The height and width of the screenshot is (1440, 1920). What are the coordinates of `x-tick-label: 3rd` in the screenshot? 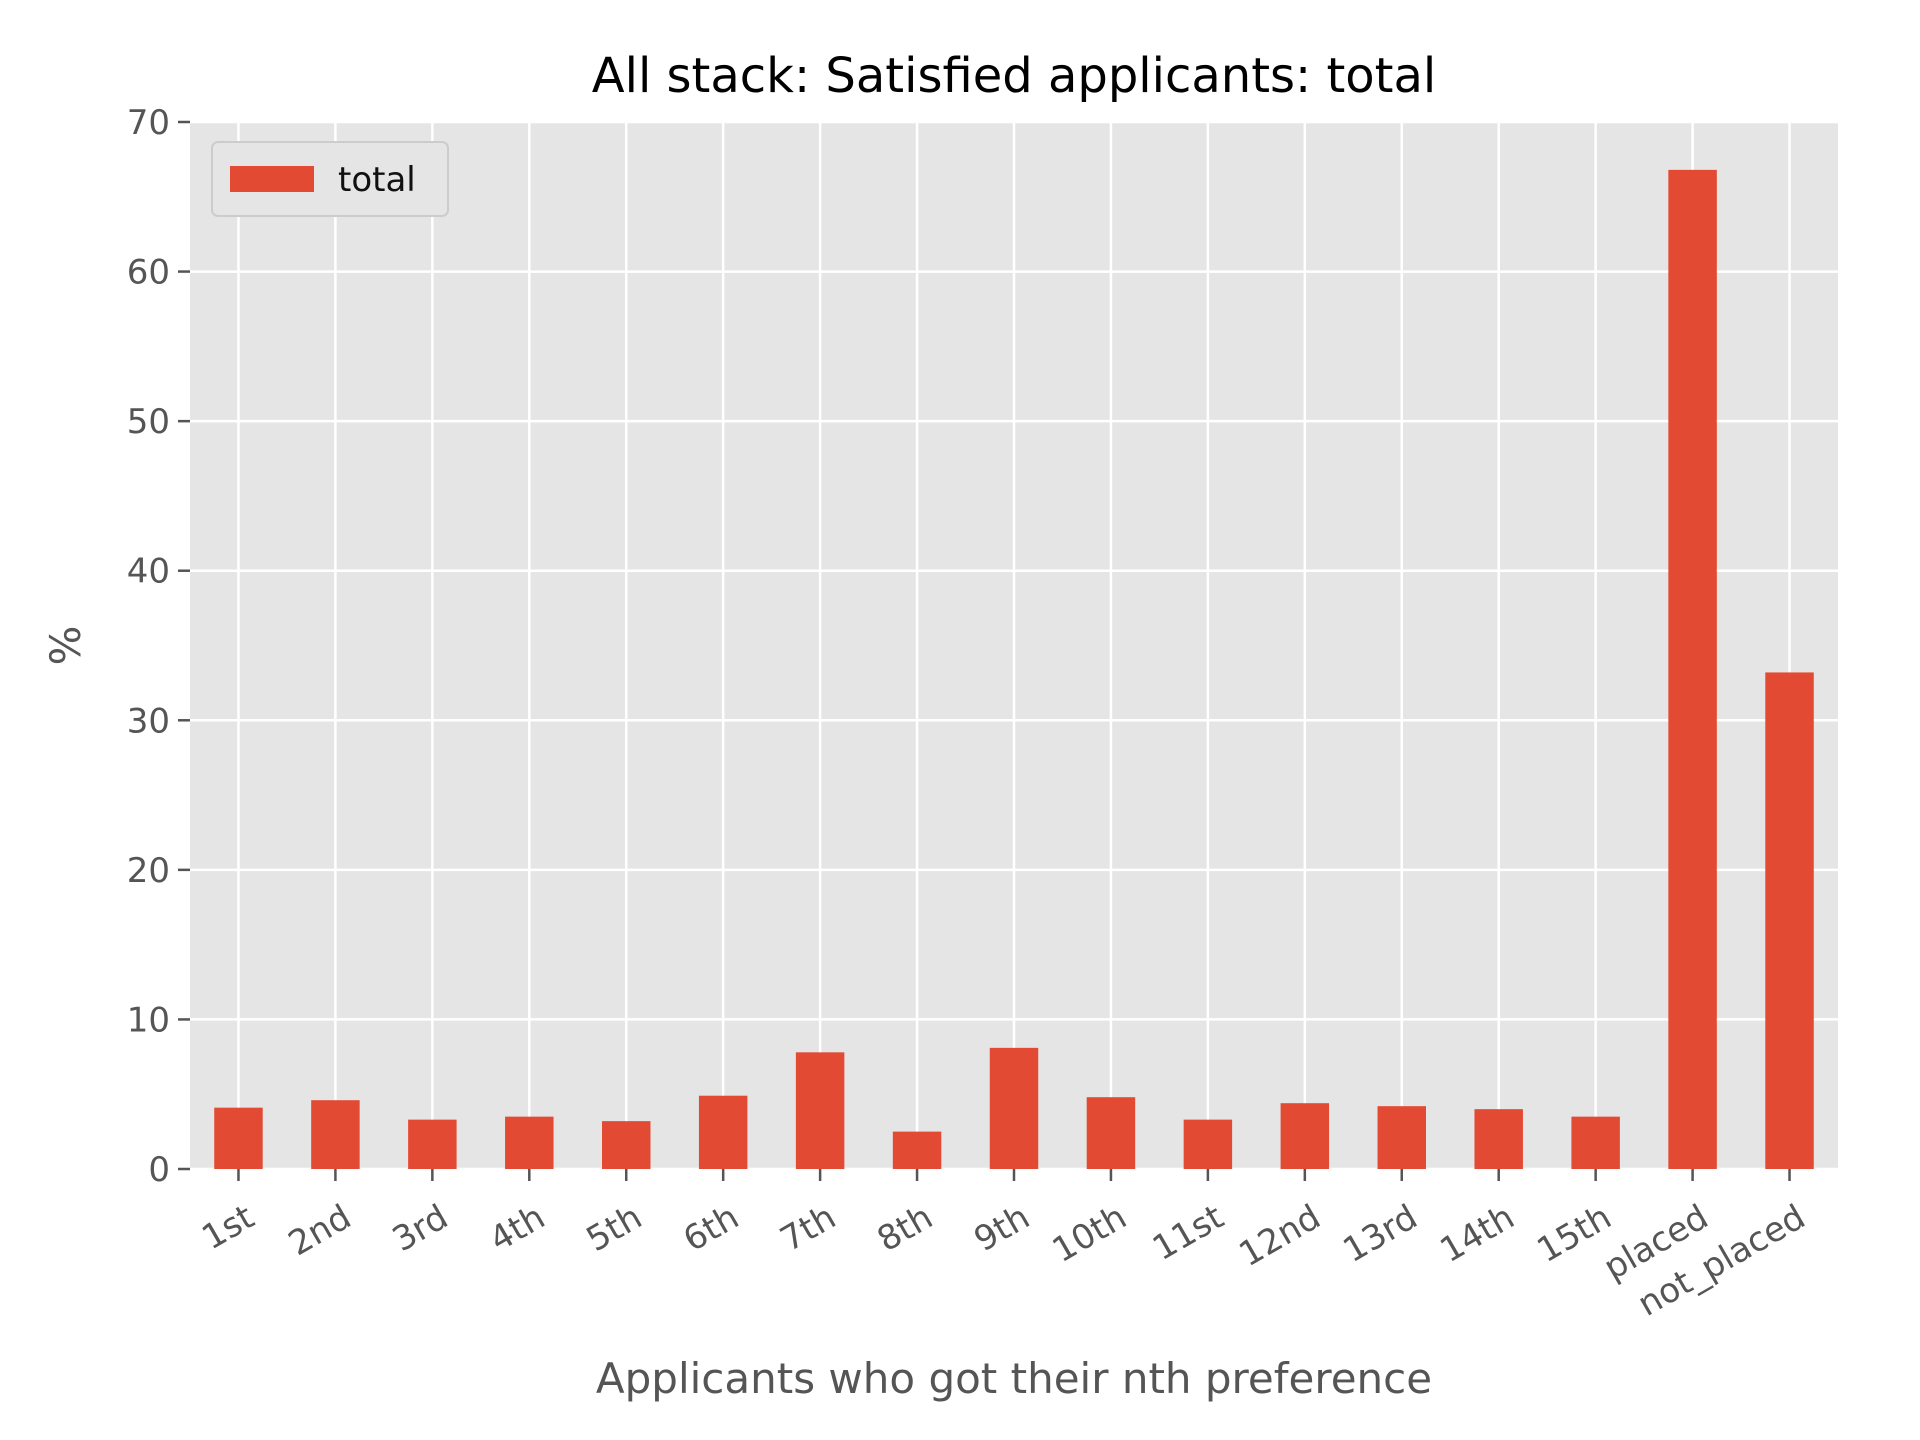 It's located at (420, 1228).